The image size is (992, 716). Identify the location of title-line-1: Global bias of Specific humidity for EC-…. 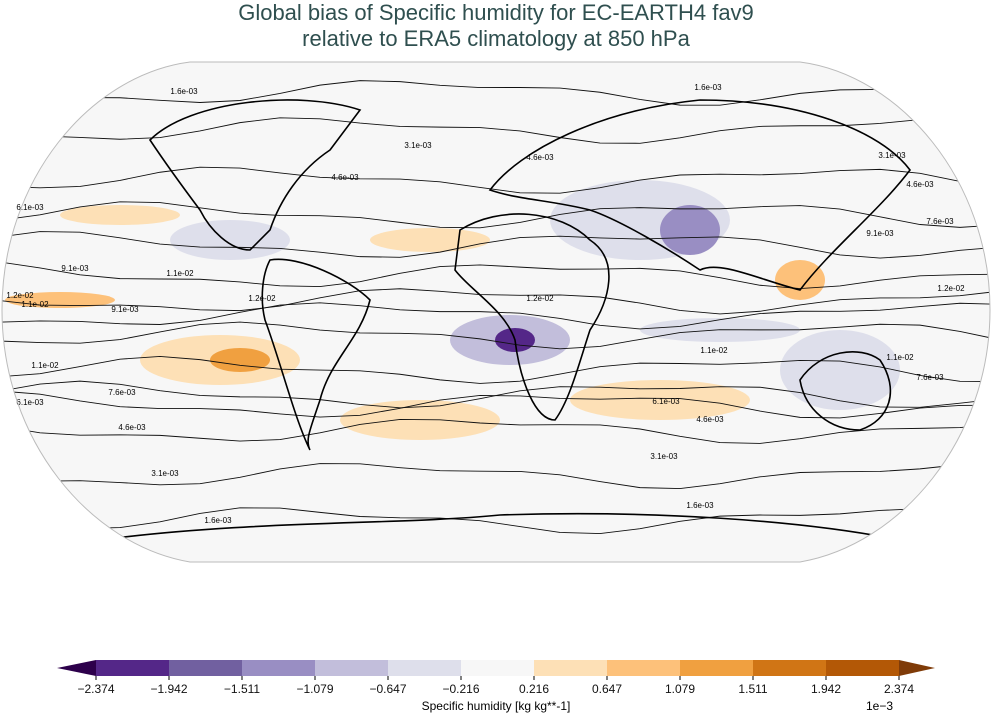
(496, 12).